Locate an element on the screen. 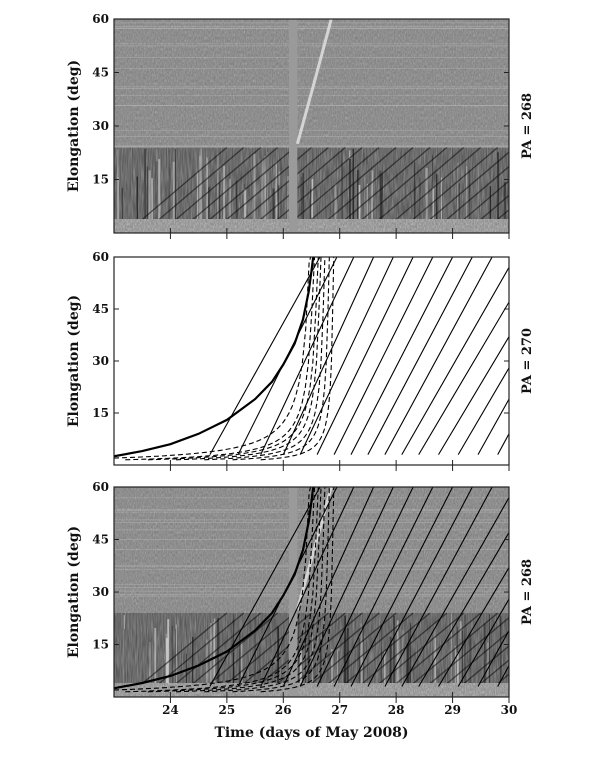 This screenshot has height=770, width=595. y-axis-label-top: Elongation (deg) is located at coordinates (74, 126).